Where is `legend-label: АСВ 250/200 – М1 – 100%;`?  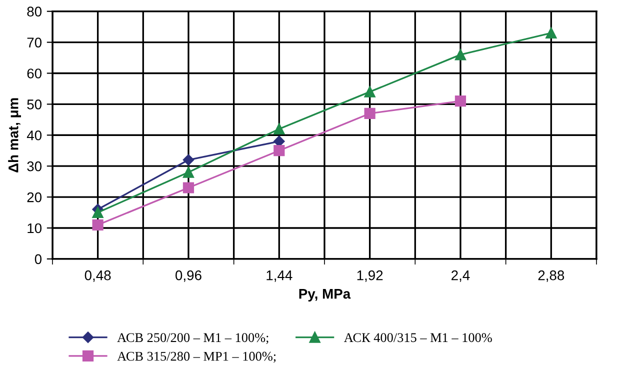
legend-label: АСВ 250/200 – М1 – 100%; is located at coordinates (192, 338).